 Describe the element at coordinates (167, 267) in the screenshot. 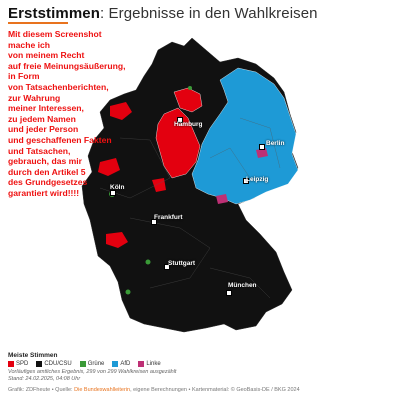

I see `stuttgart-marker` at that location.